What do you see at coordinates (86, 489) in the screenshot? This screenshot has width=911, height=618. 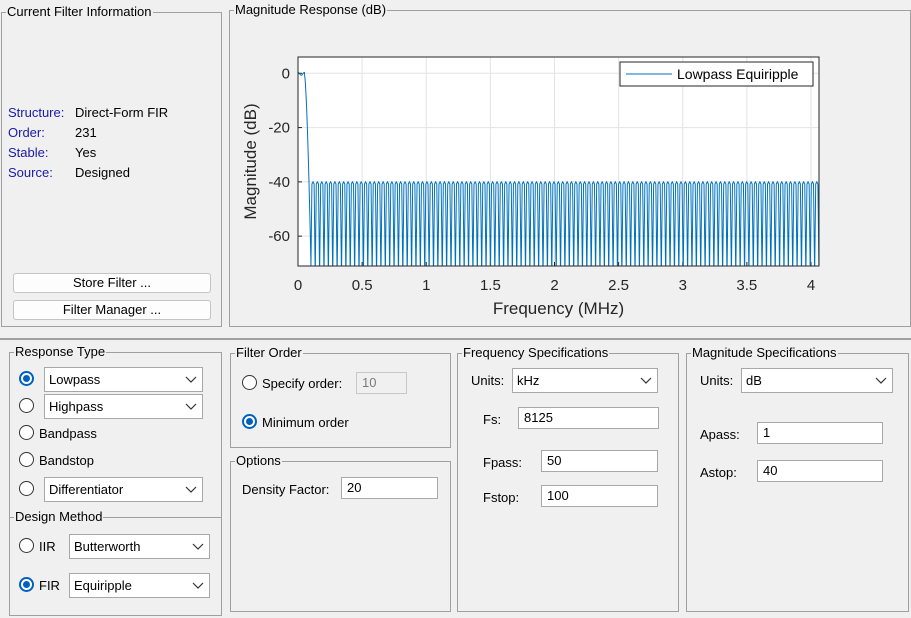 I see `differentiator-select-value: Differentiator` at bounding box center [86, 489].